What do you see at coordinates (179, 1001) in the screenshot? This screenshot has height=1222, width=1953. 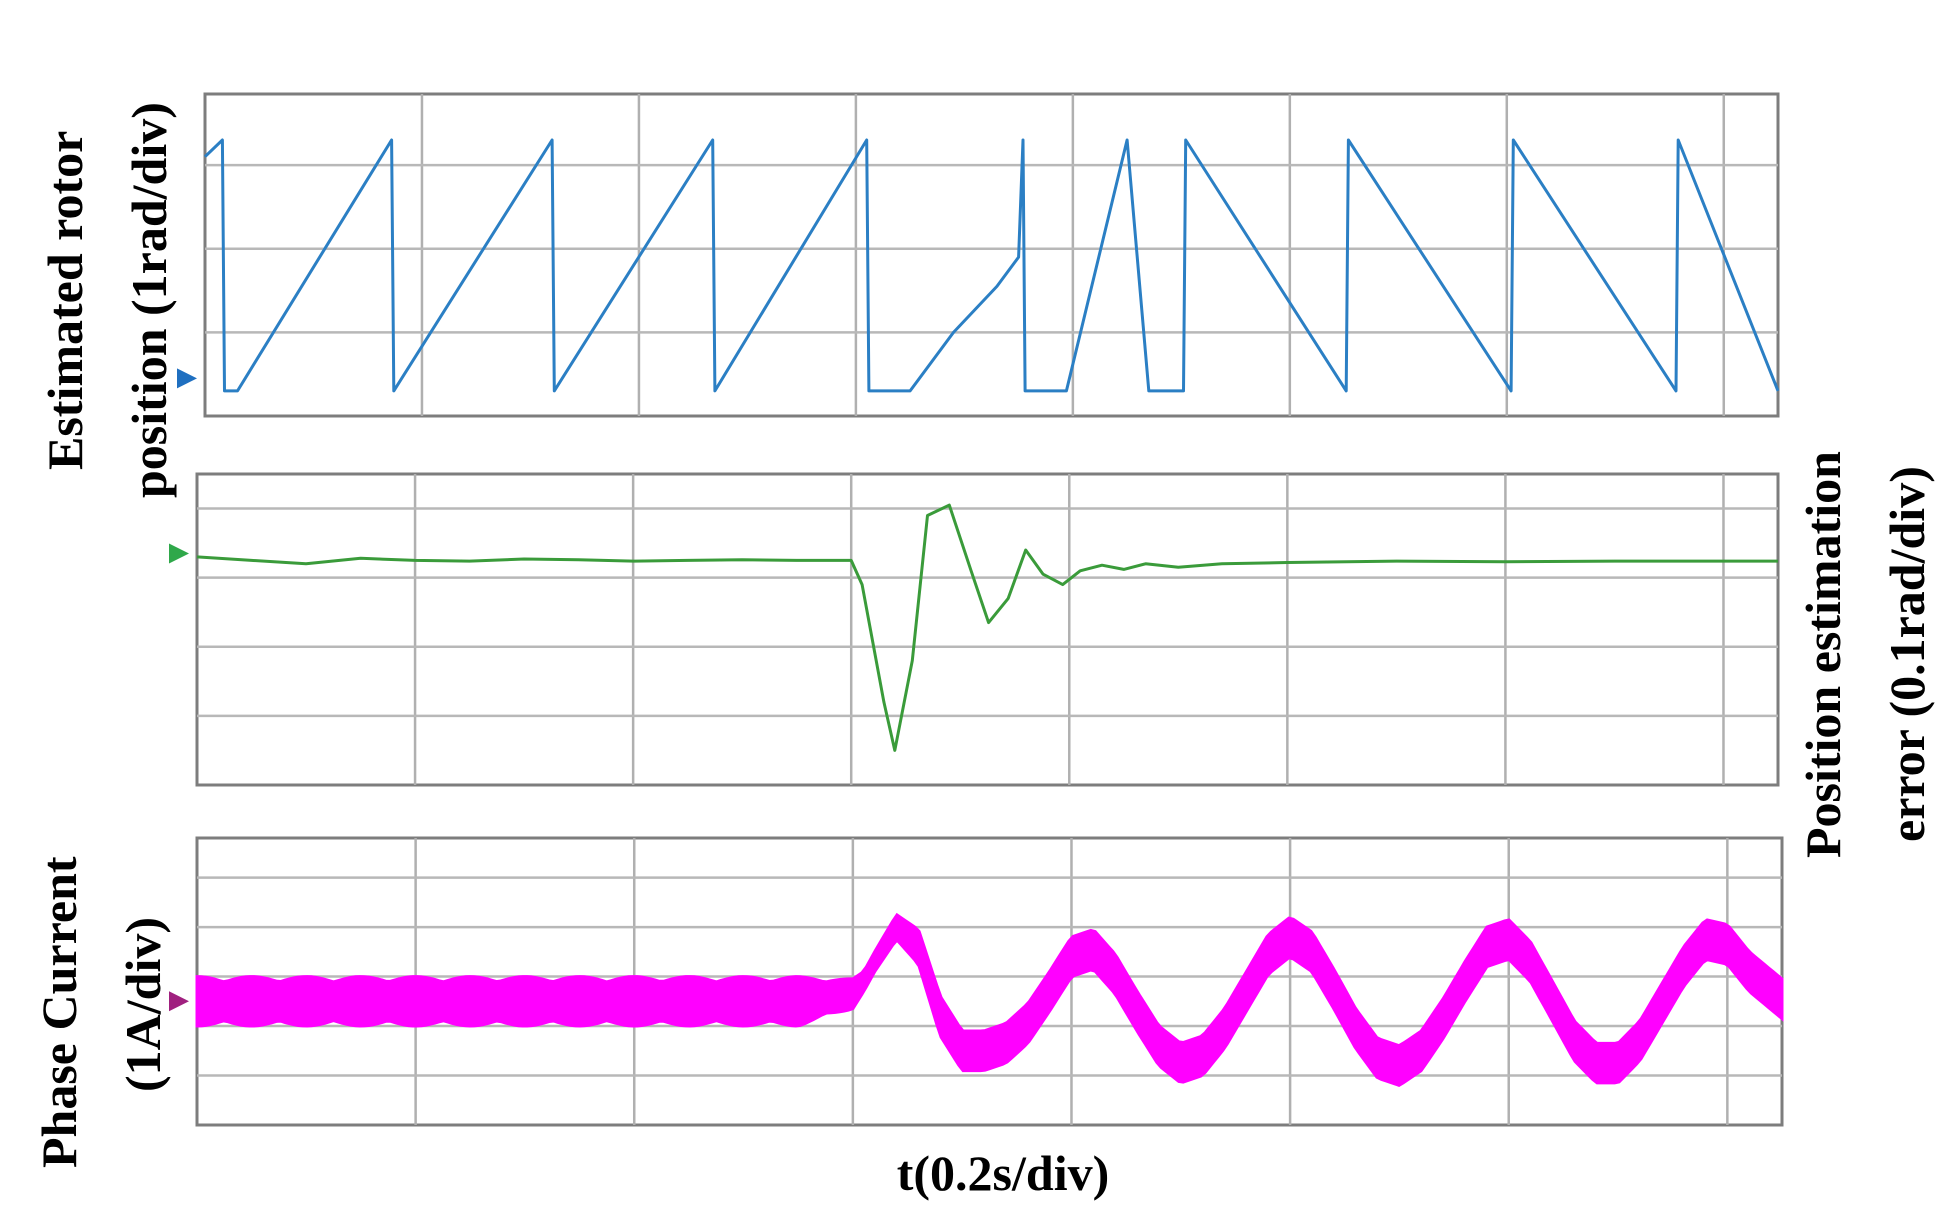 I see `phase-current-level-marker-icon` at bounding box center [179, 1001].